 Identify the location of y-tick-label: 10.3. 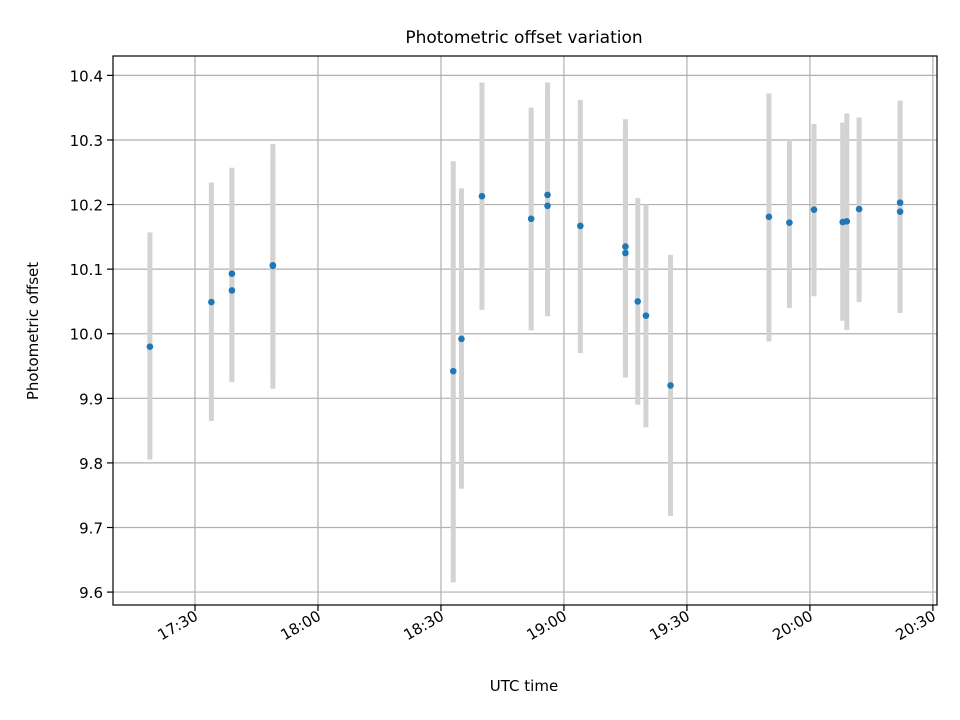
(86, 141).